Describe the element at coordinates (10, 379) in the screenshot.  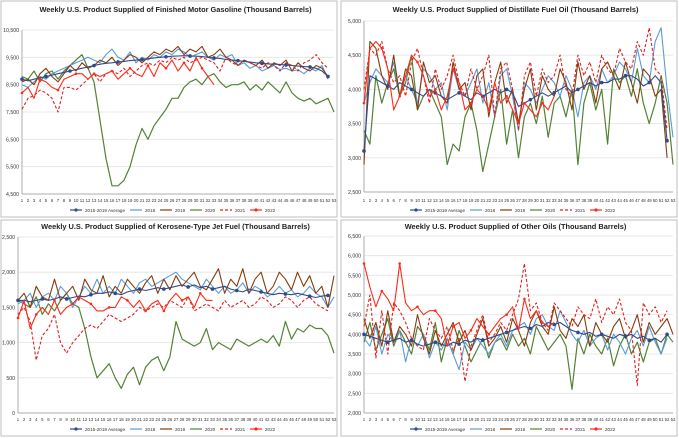
I see `y-tick-label: 500` at that location.